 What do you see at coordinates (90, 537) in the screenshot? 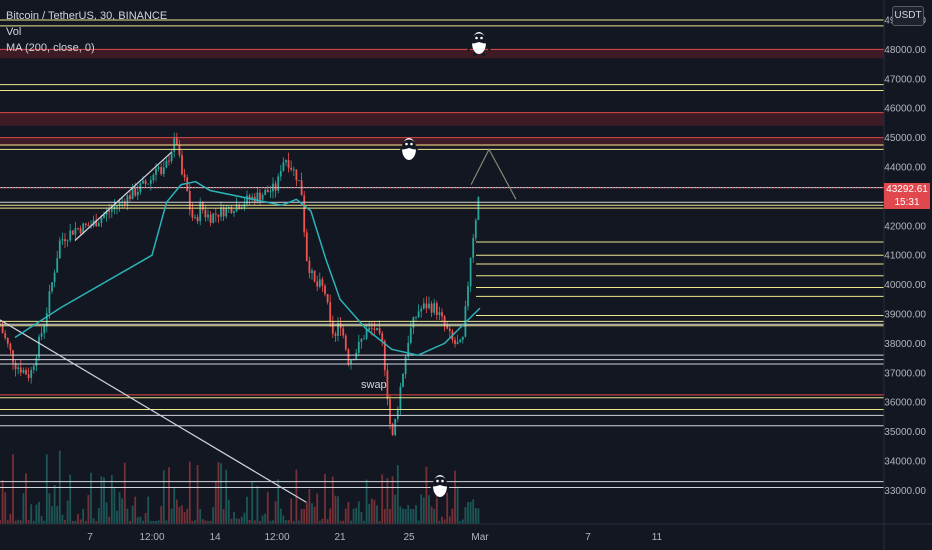
I see `time-axis-label: 7` at bounding box center [90, 537].